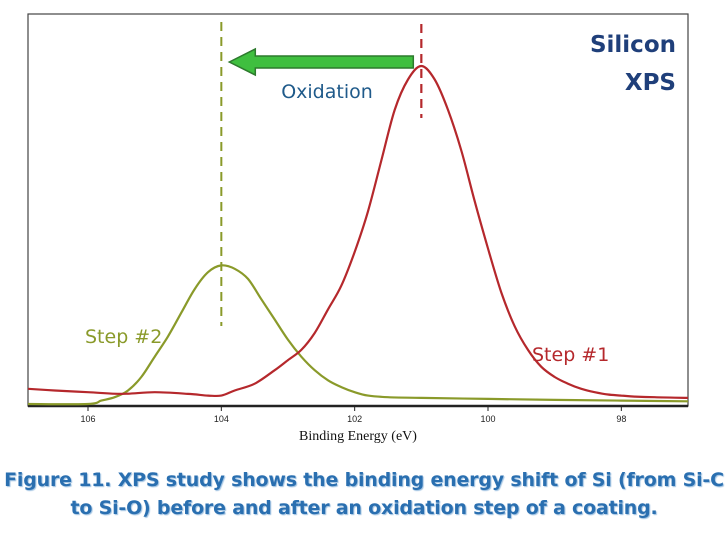 The width and height of the screenshot is (728, 538). Describe the element at coordinates (123, 337) in the screenshot. I see `series-label-step2: Step #2` at that location.